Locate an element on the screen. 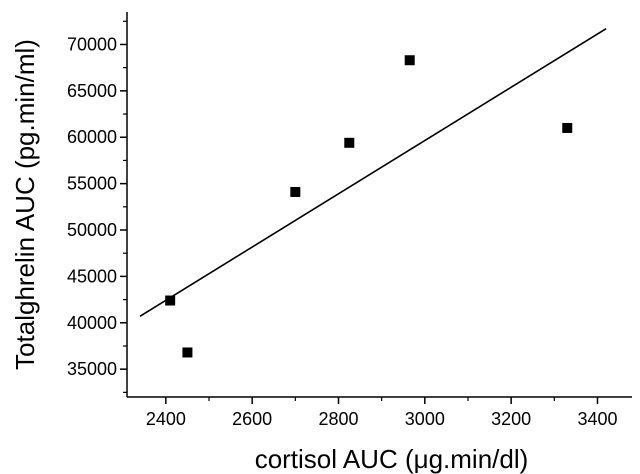  y-tick-label: 40000 is located at coordinates (92, 323).